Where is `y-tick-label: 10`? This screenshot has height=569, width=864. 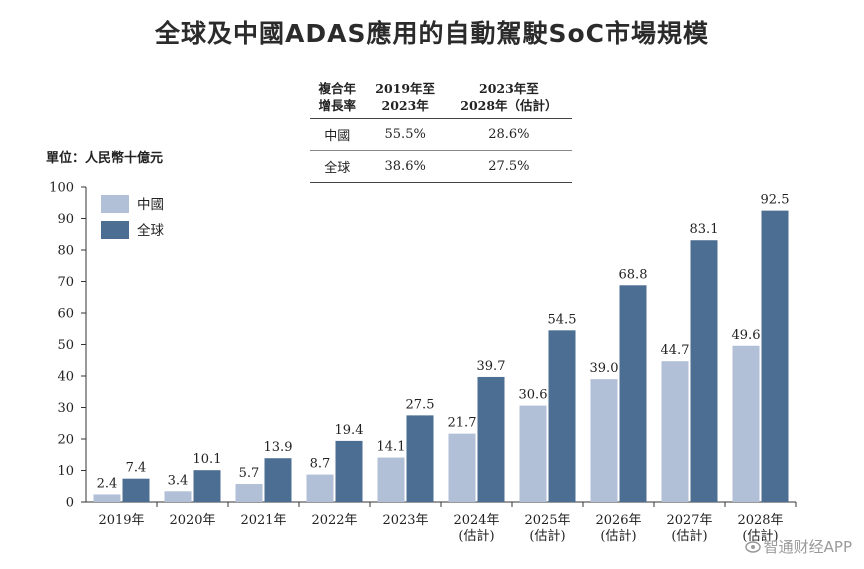
y-tick-label: 10 is located at coordinates (65, 471).